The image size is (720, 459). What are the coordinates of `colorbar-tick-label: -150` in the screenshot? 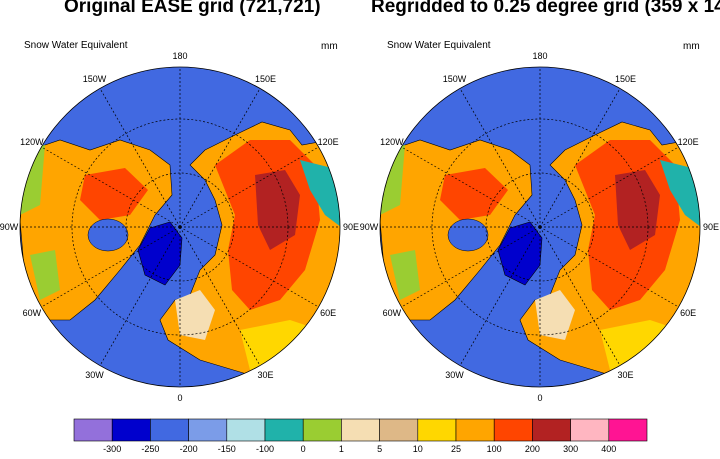 It's located at (226, 449).